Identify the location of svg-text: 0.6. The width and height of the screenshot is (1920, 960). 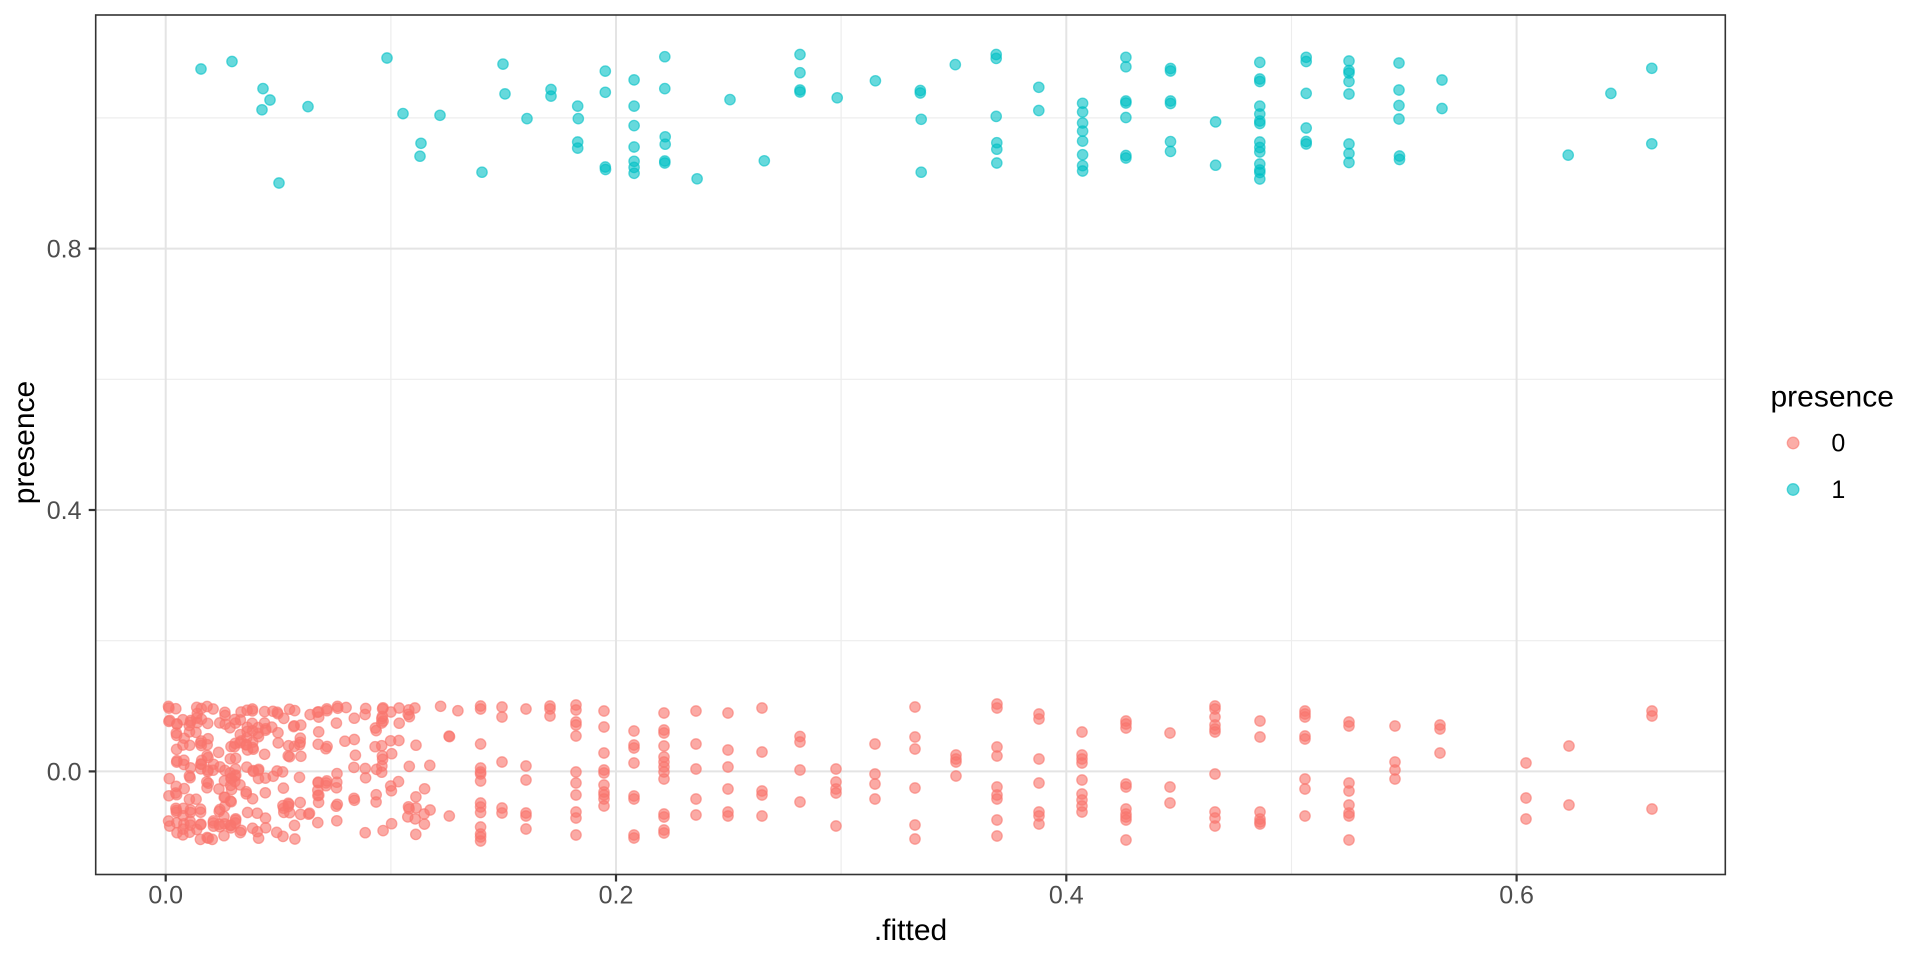
(1516, 895).